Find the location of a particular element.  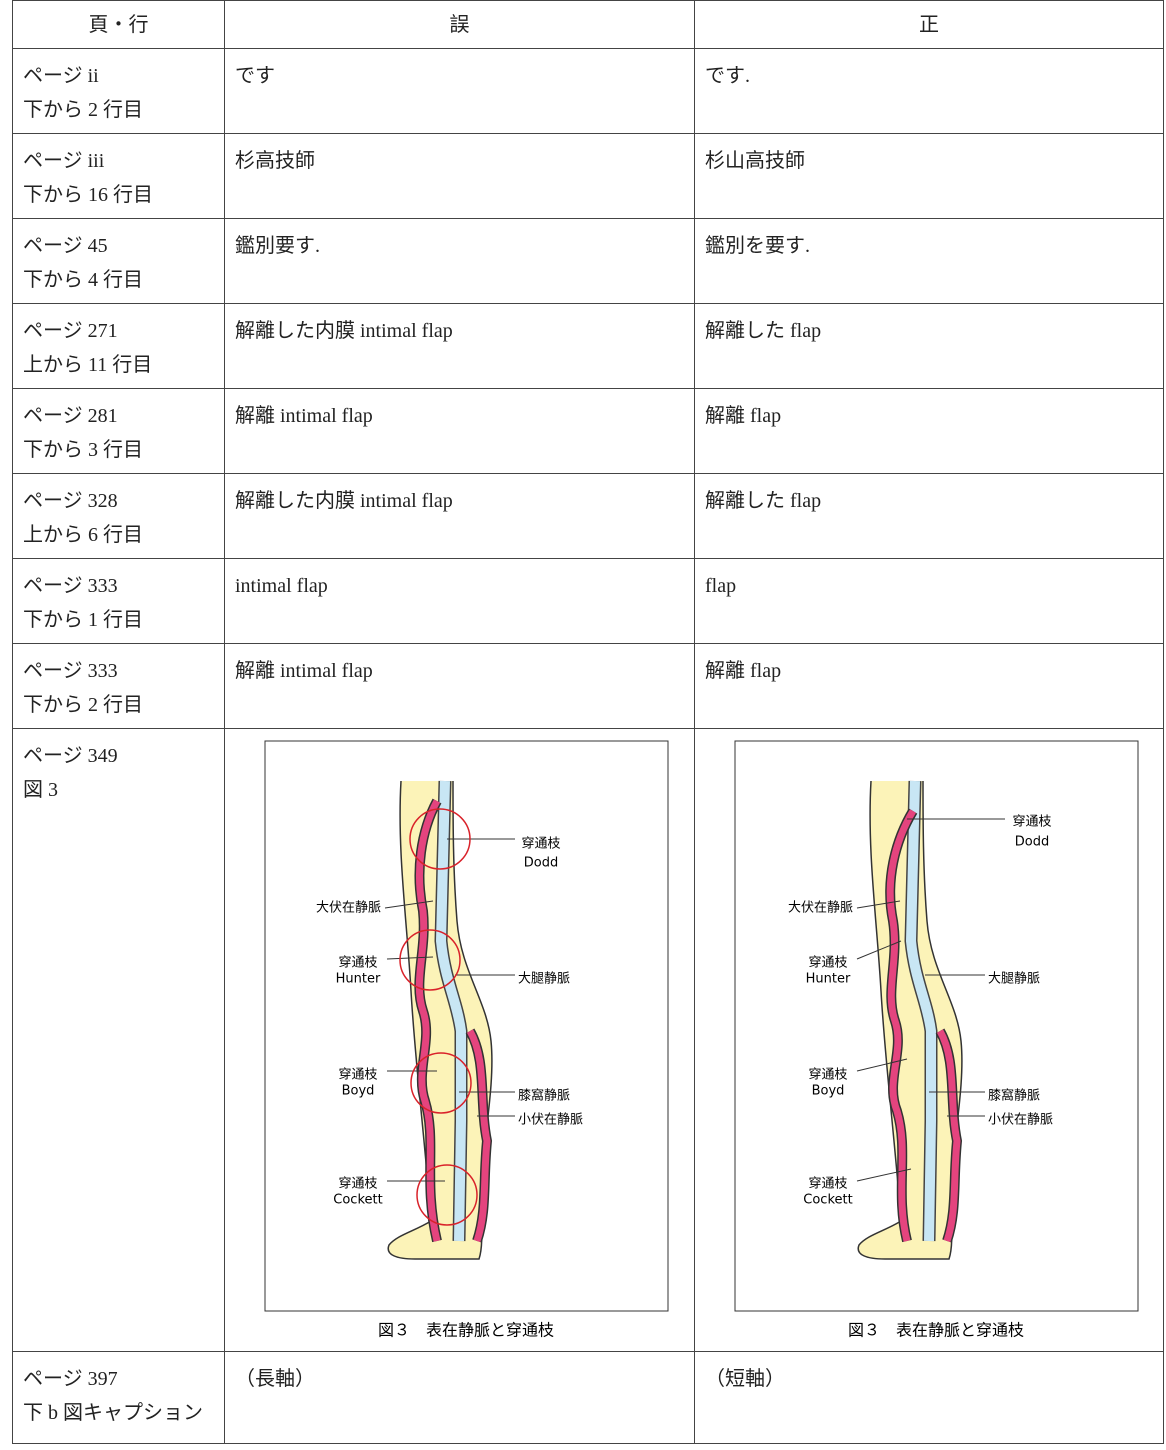

correct-cell: 解離 flap is located at coordinates (929, 431).